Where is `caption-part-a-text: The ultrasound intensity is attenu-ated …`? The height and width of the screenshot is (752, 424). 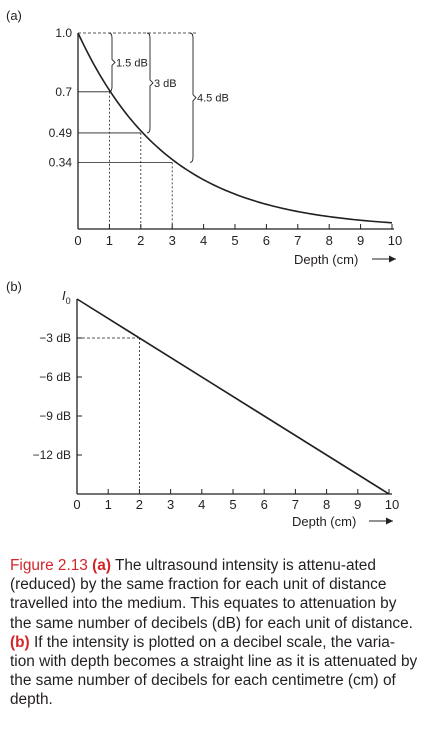
caption-part-a-text: The ultrasound intensity is attenu-ated … is located at coordinates (211, 594).